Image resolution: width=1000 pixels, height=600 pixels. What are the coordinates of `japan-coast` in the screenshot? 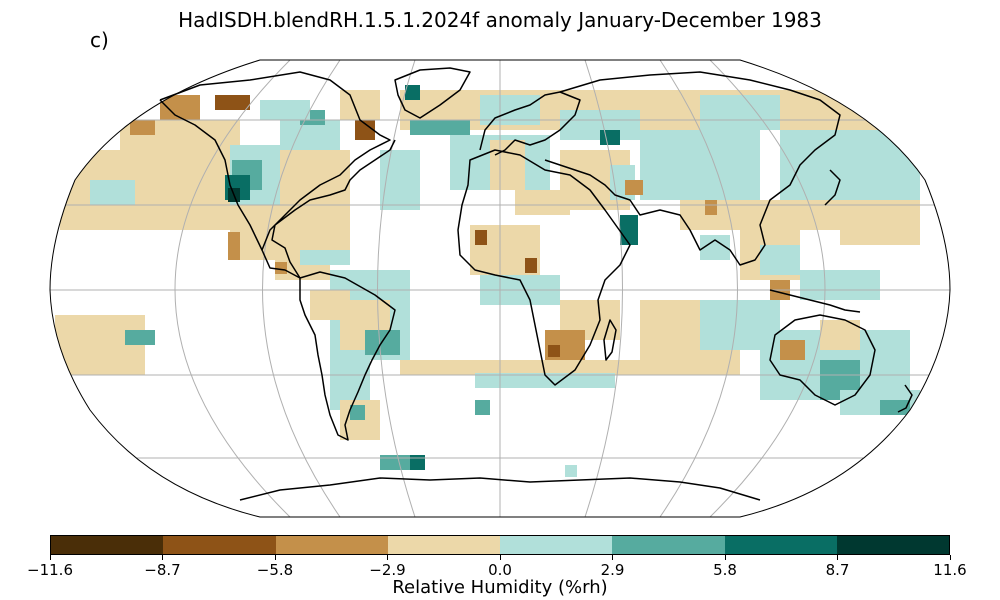 It's located at (832, 187).